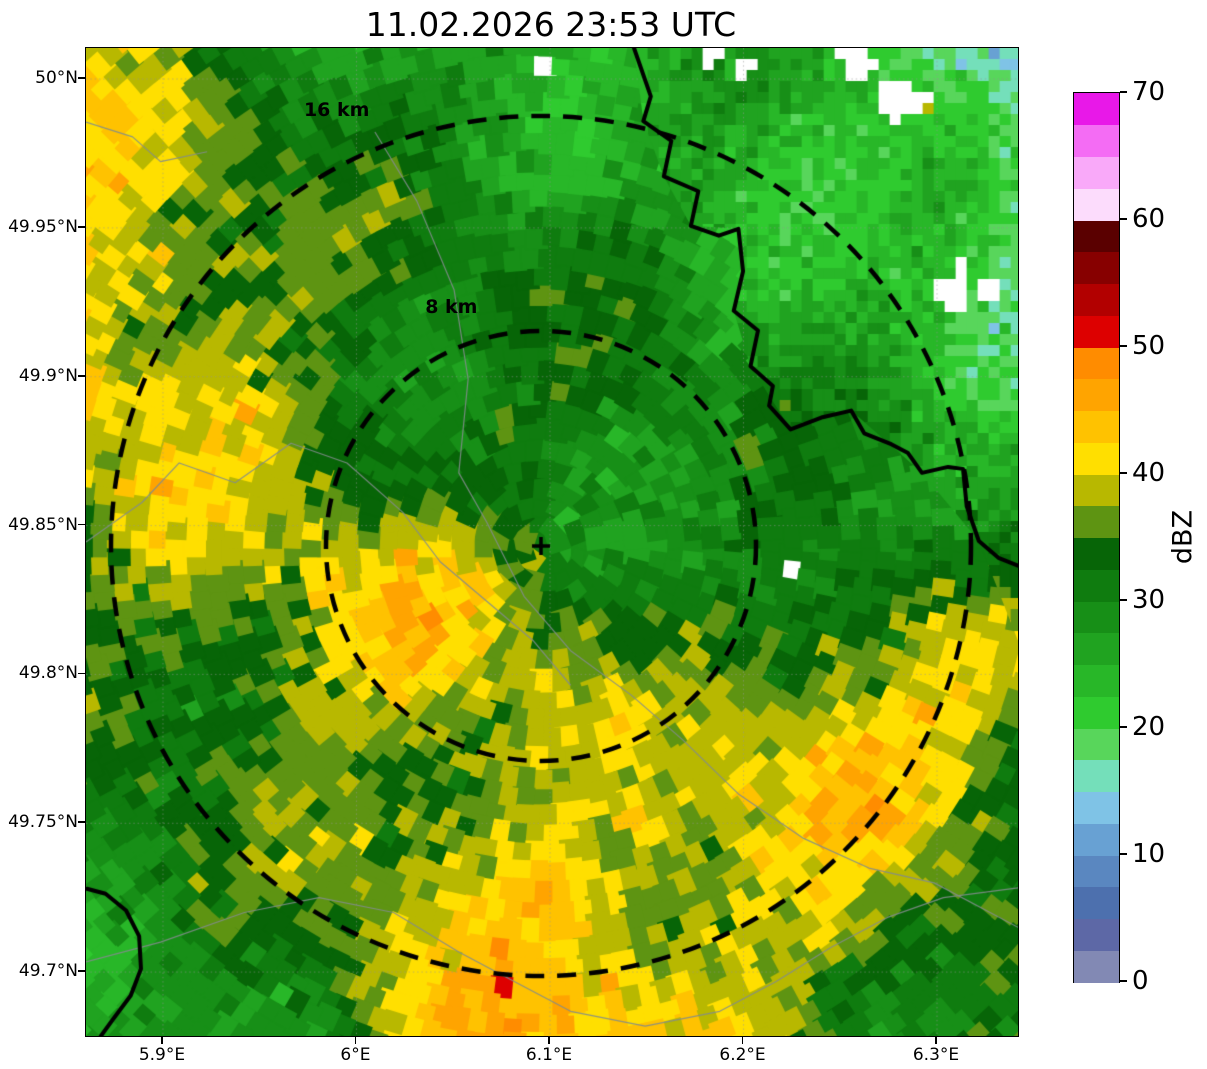  What do you see at coordinates (43, 524) in the screenshot?
I see `y-tick-label: 49.85°N` at bounding box center [43, 524].